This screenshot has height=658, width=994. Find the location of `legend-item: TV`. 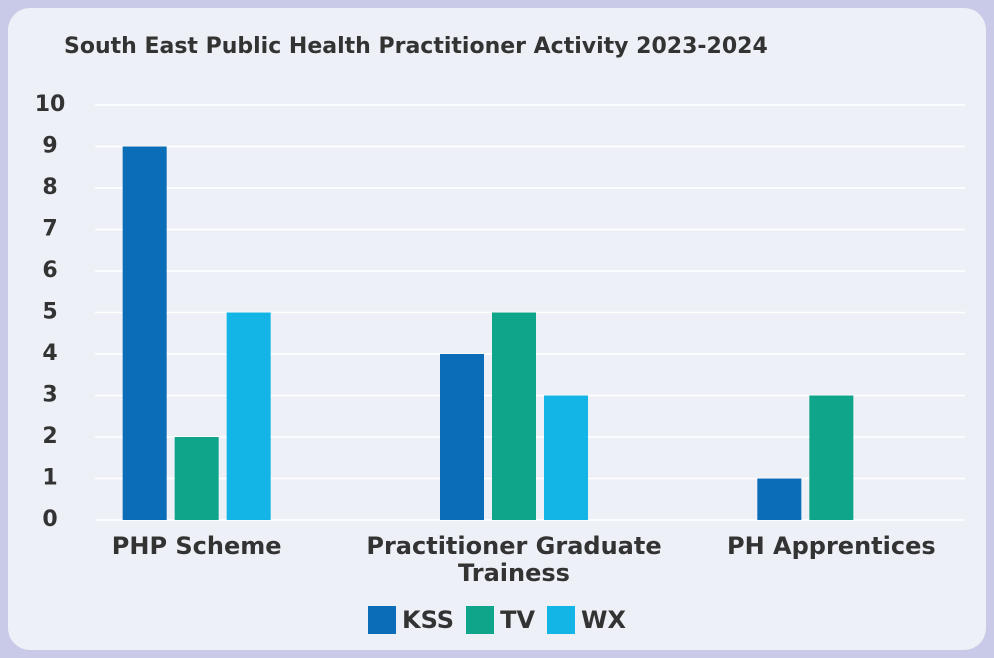

legend-item: TV is located at coordinates (500, 620).